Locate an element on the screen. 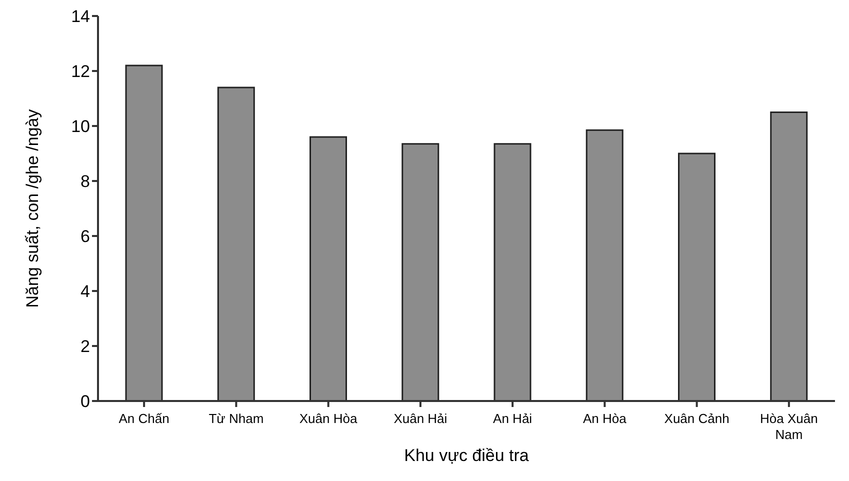 This screenshot has width=849, height=481. x-tick-label: An Hòa is located at coordinates (605, 418).